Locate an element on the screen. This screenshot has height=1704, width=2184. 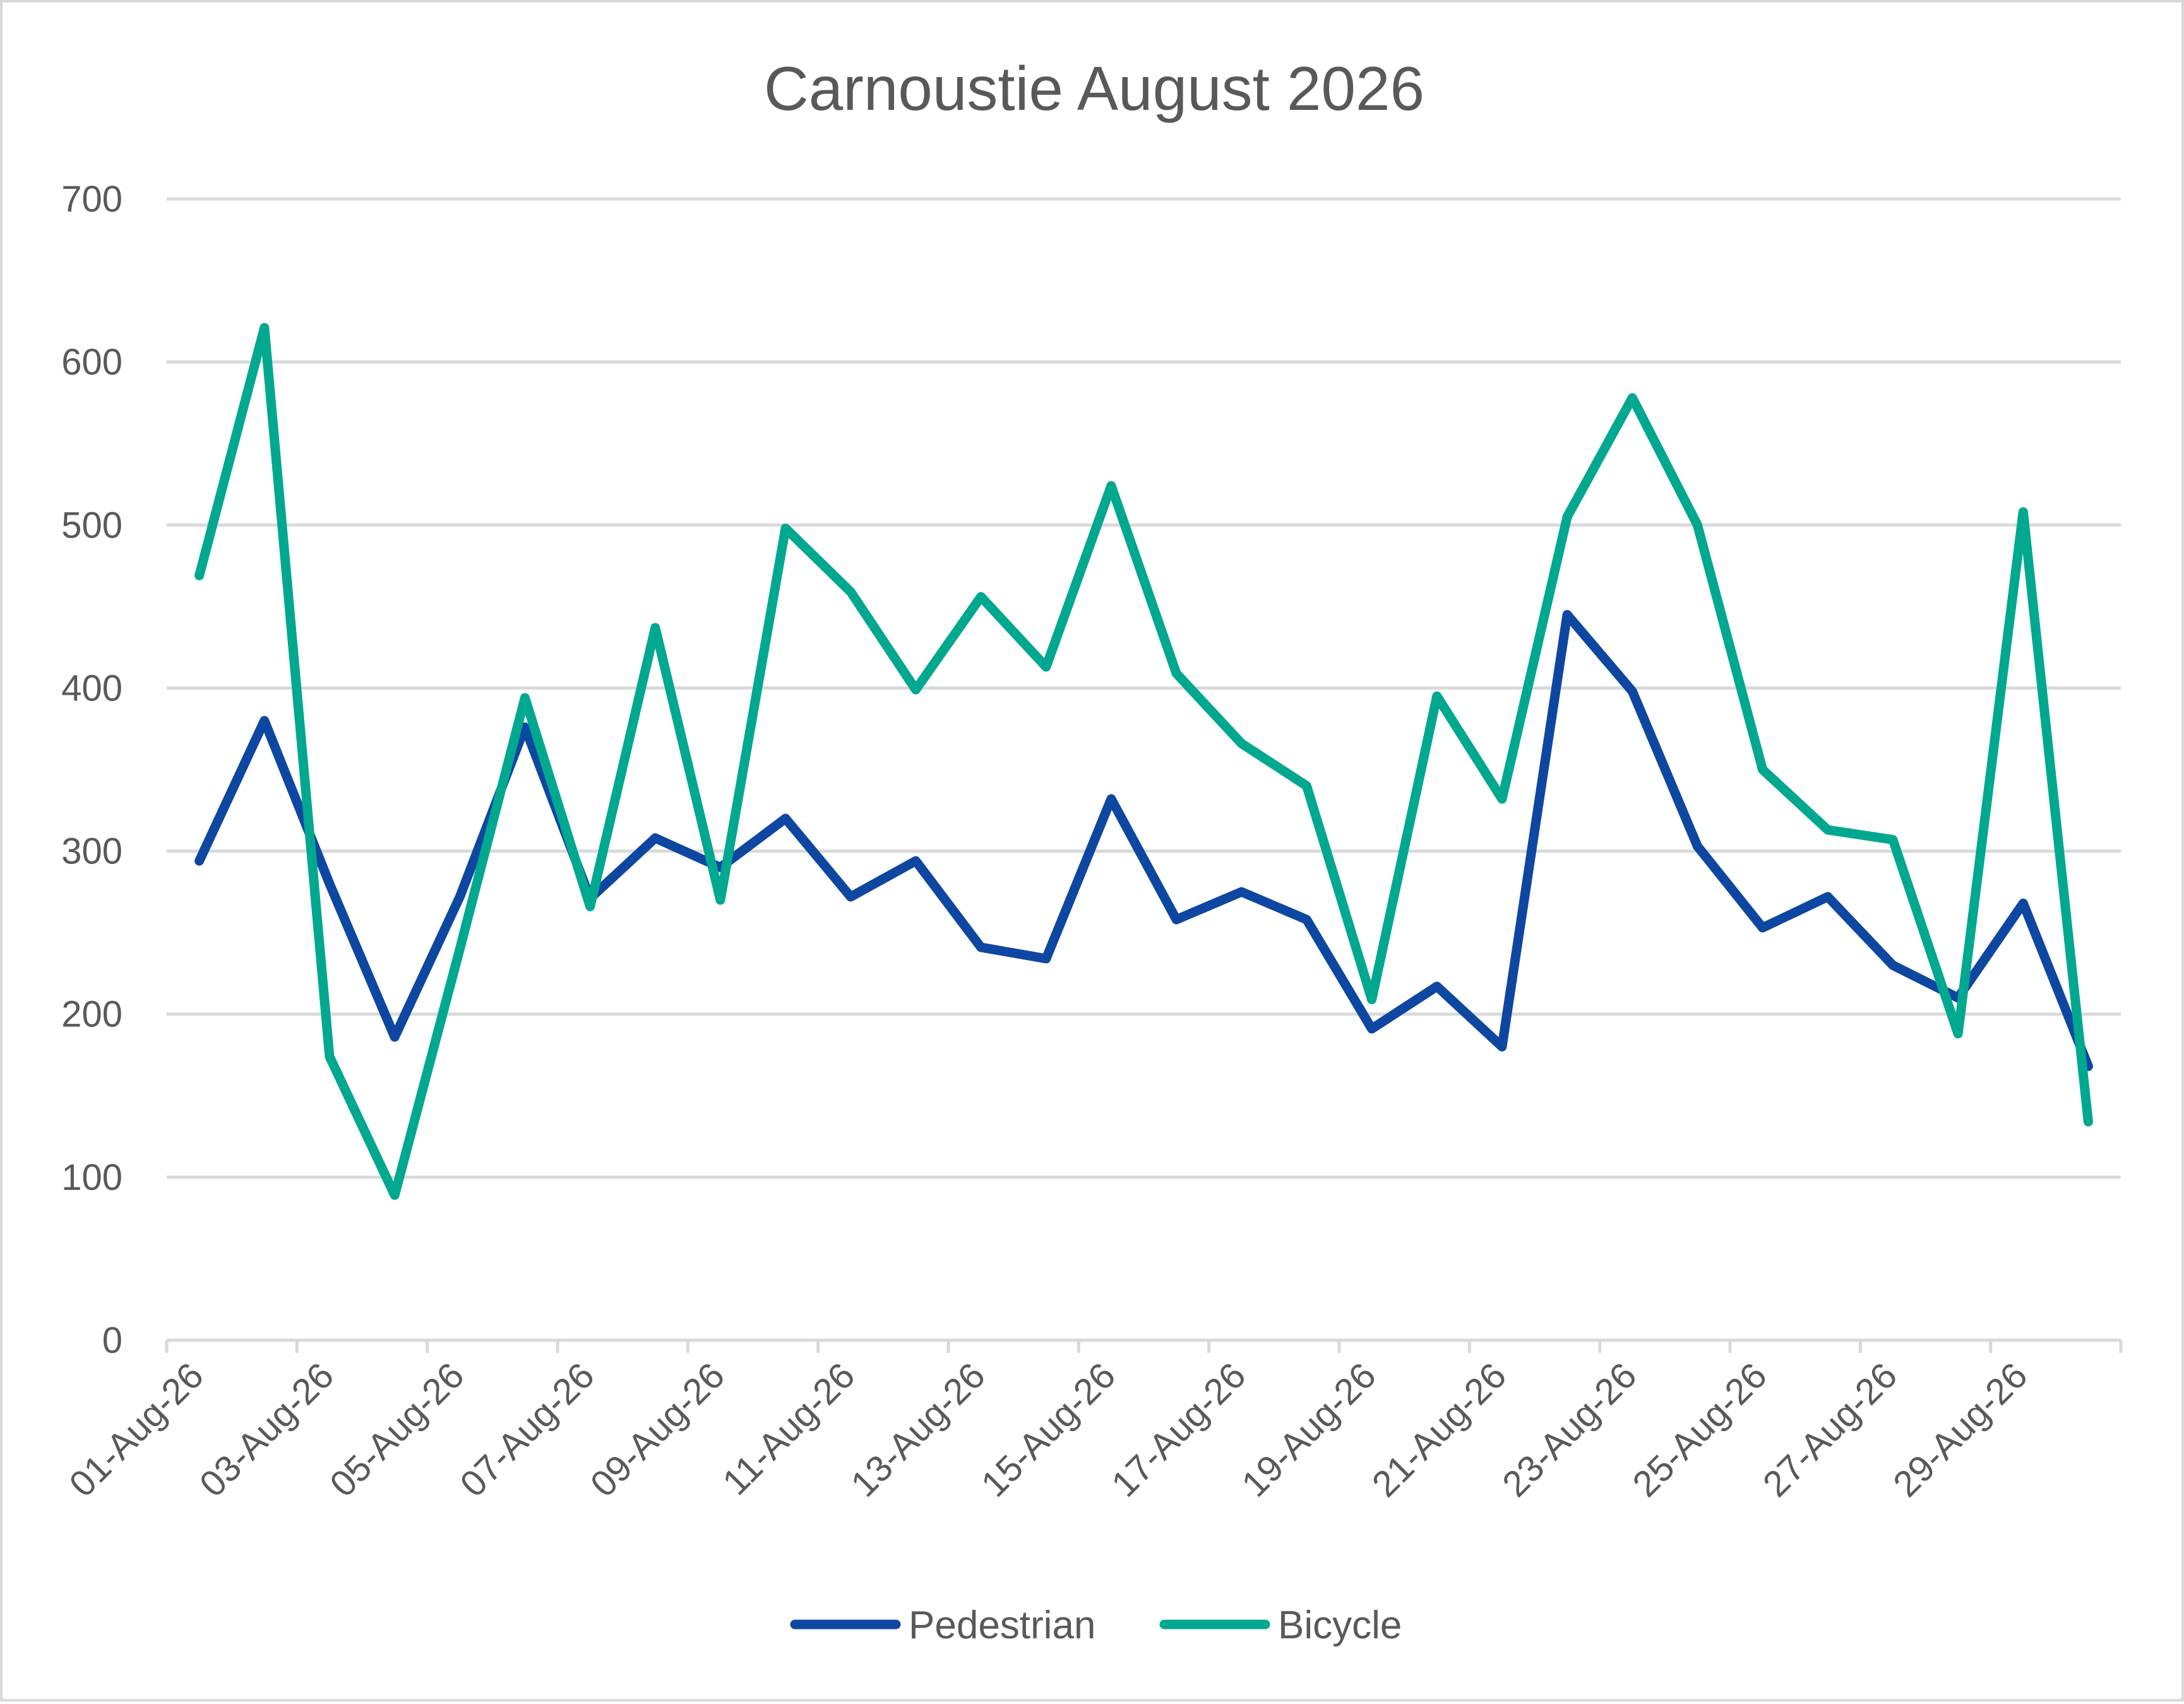
x-tick-label: 13-Aug-26 is located at coordinates (918, 1429).